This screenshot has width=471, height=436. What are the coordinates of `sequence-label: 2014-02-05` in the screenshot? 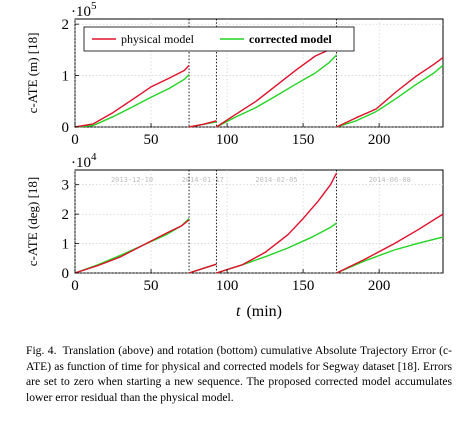 It's located at (276, 180).